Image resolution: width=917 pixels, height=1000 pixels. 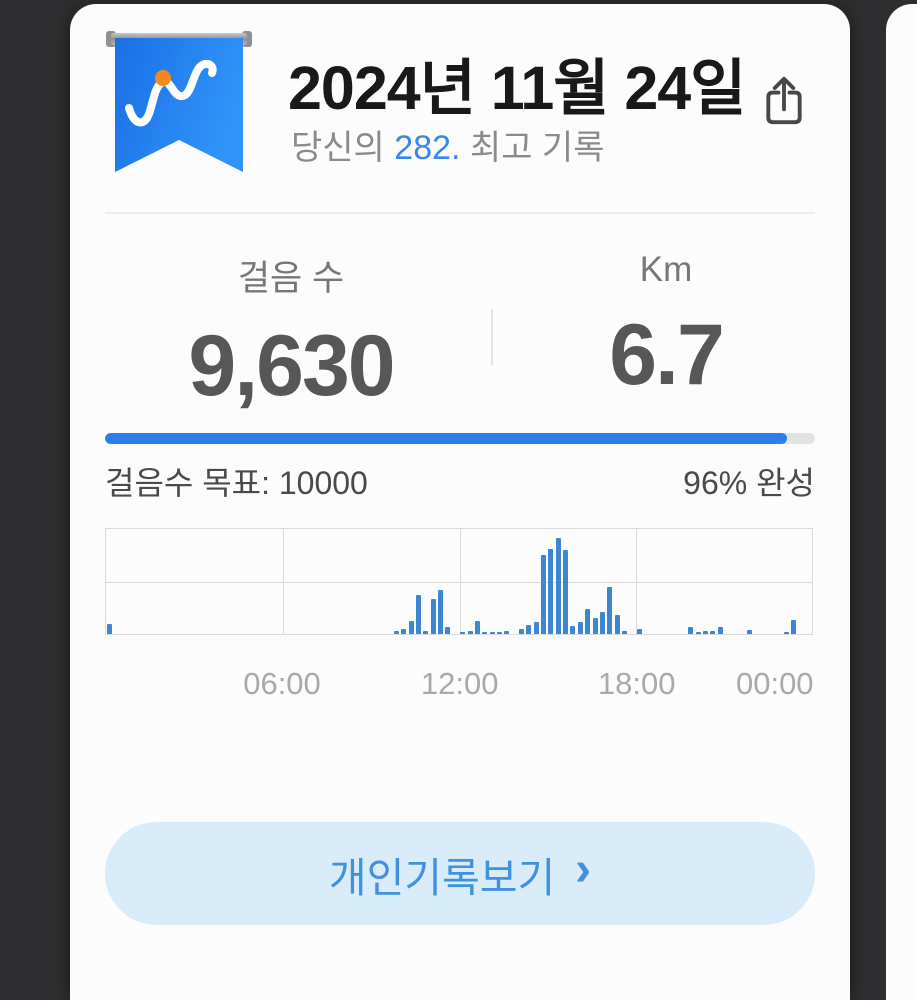 I want to click on chart-gridline-horizontal, so click(x=459, y=582).